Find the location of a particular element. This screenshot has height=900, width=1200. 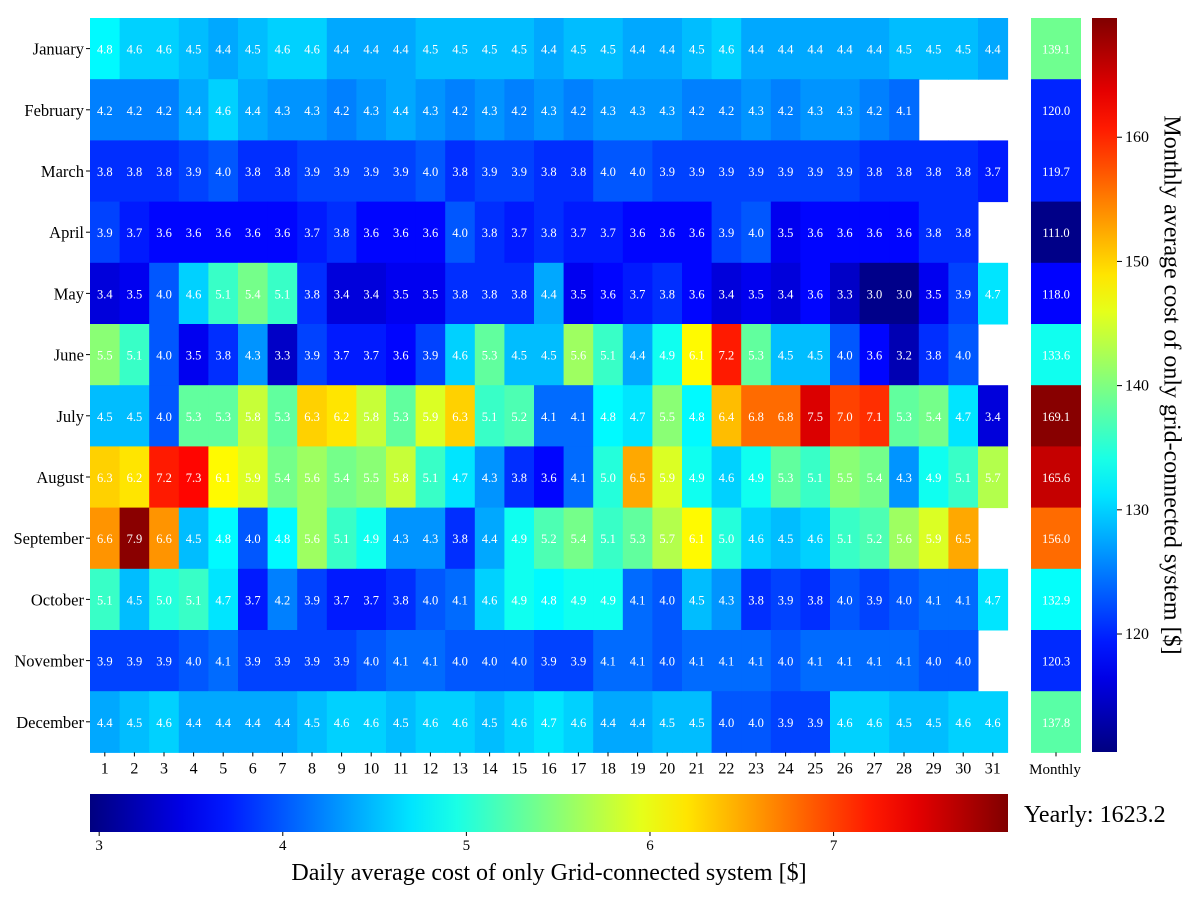

cell-value-label: 4.0 is located at coordinates (845, 356).